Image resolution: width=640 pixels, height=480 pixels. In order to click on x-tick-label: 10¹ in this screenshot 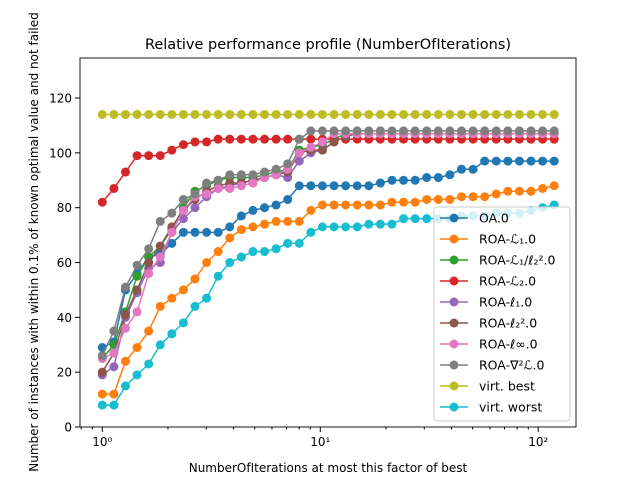, I will do `click(320, 442)`.